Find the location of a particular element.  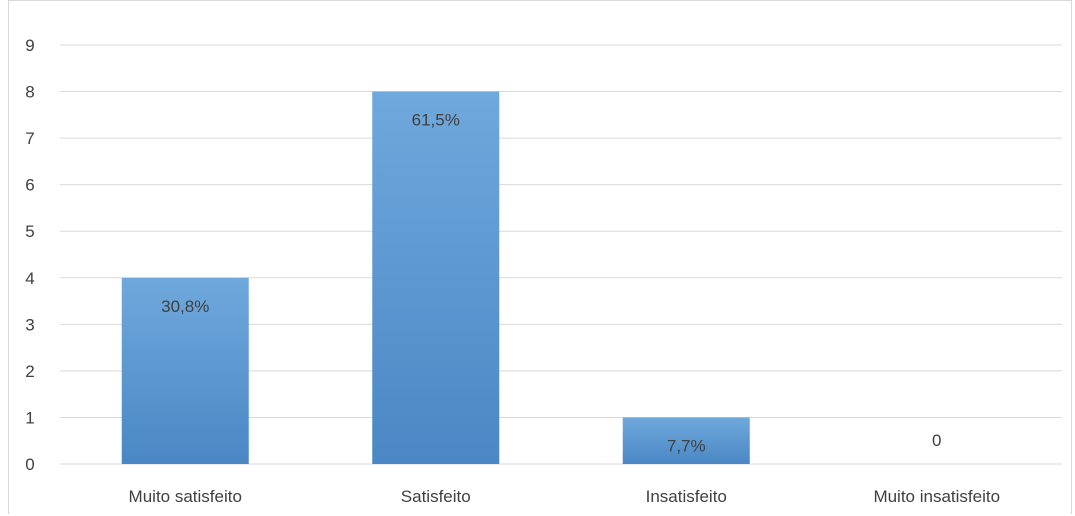

data-label-1: 61,5% is located at coordinates (436, 120).